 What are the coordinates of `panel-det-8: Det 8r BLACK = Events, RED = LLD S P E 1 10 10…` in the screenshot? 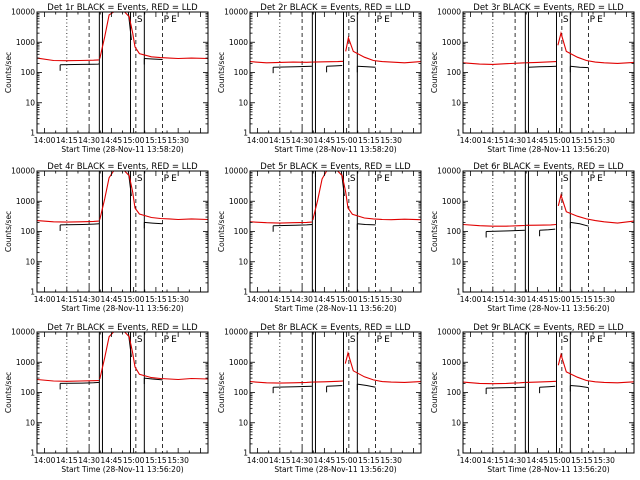 It's located at (319, 398).